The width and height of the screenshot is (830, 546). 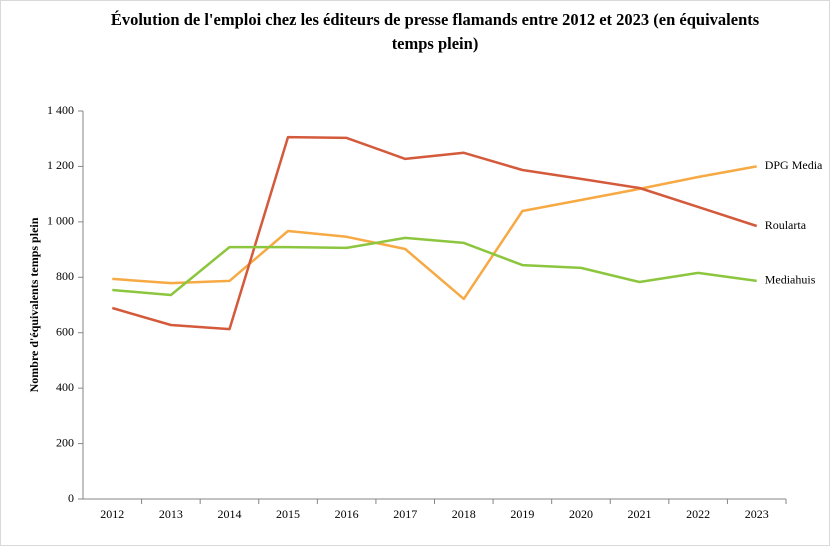 I want to click on y-tick-label: 0, so click(x=71, y=498).